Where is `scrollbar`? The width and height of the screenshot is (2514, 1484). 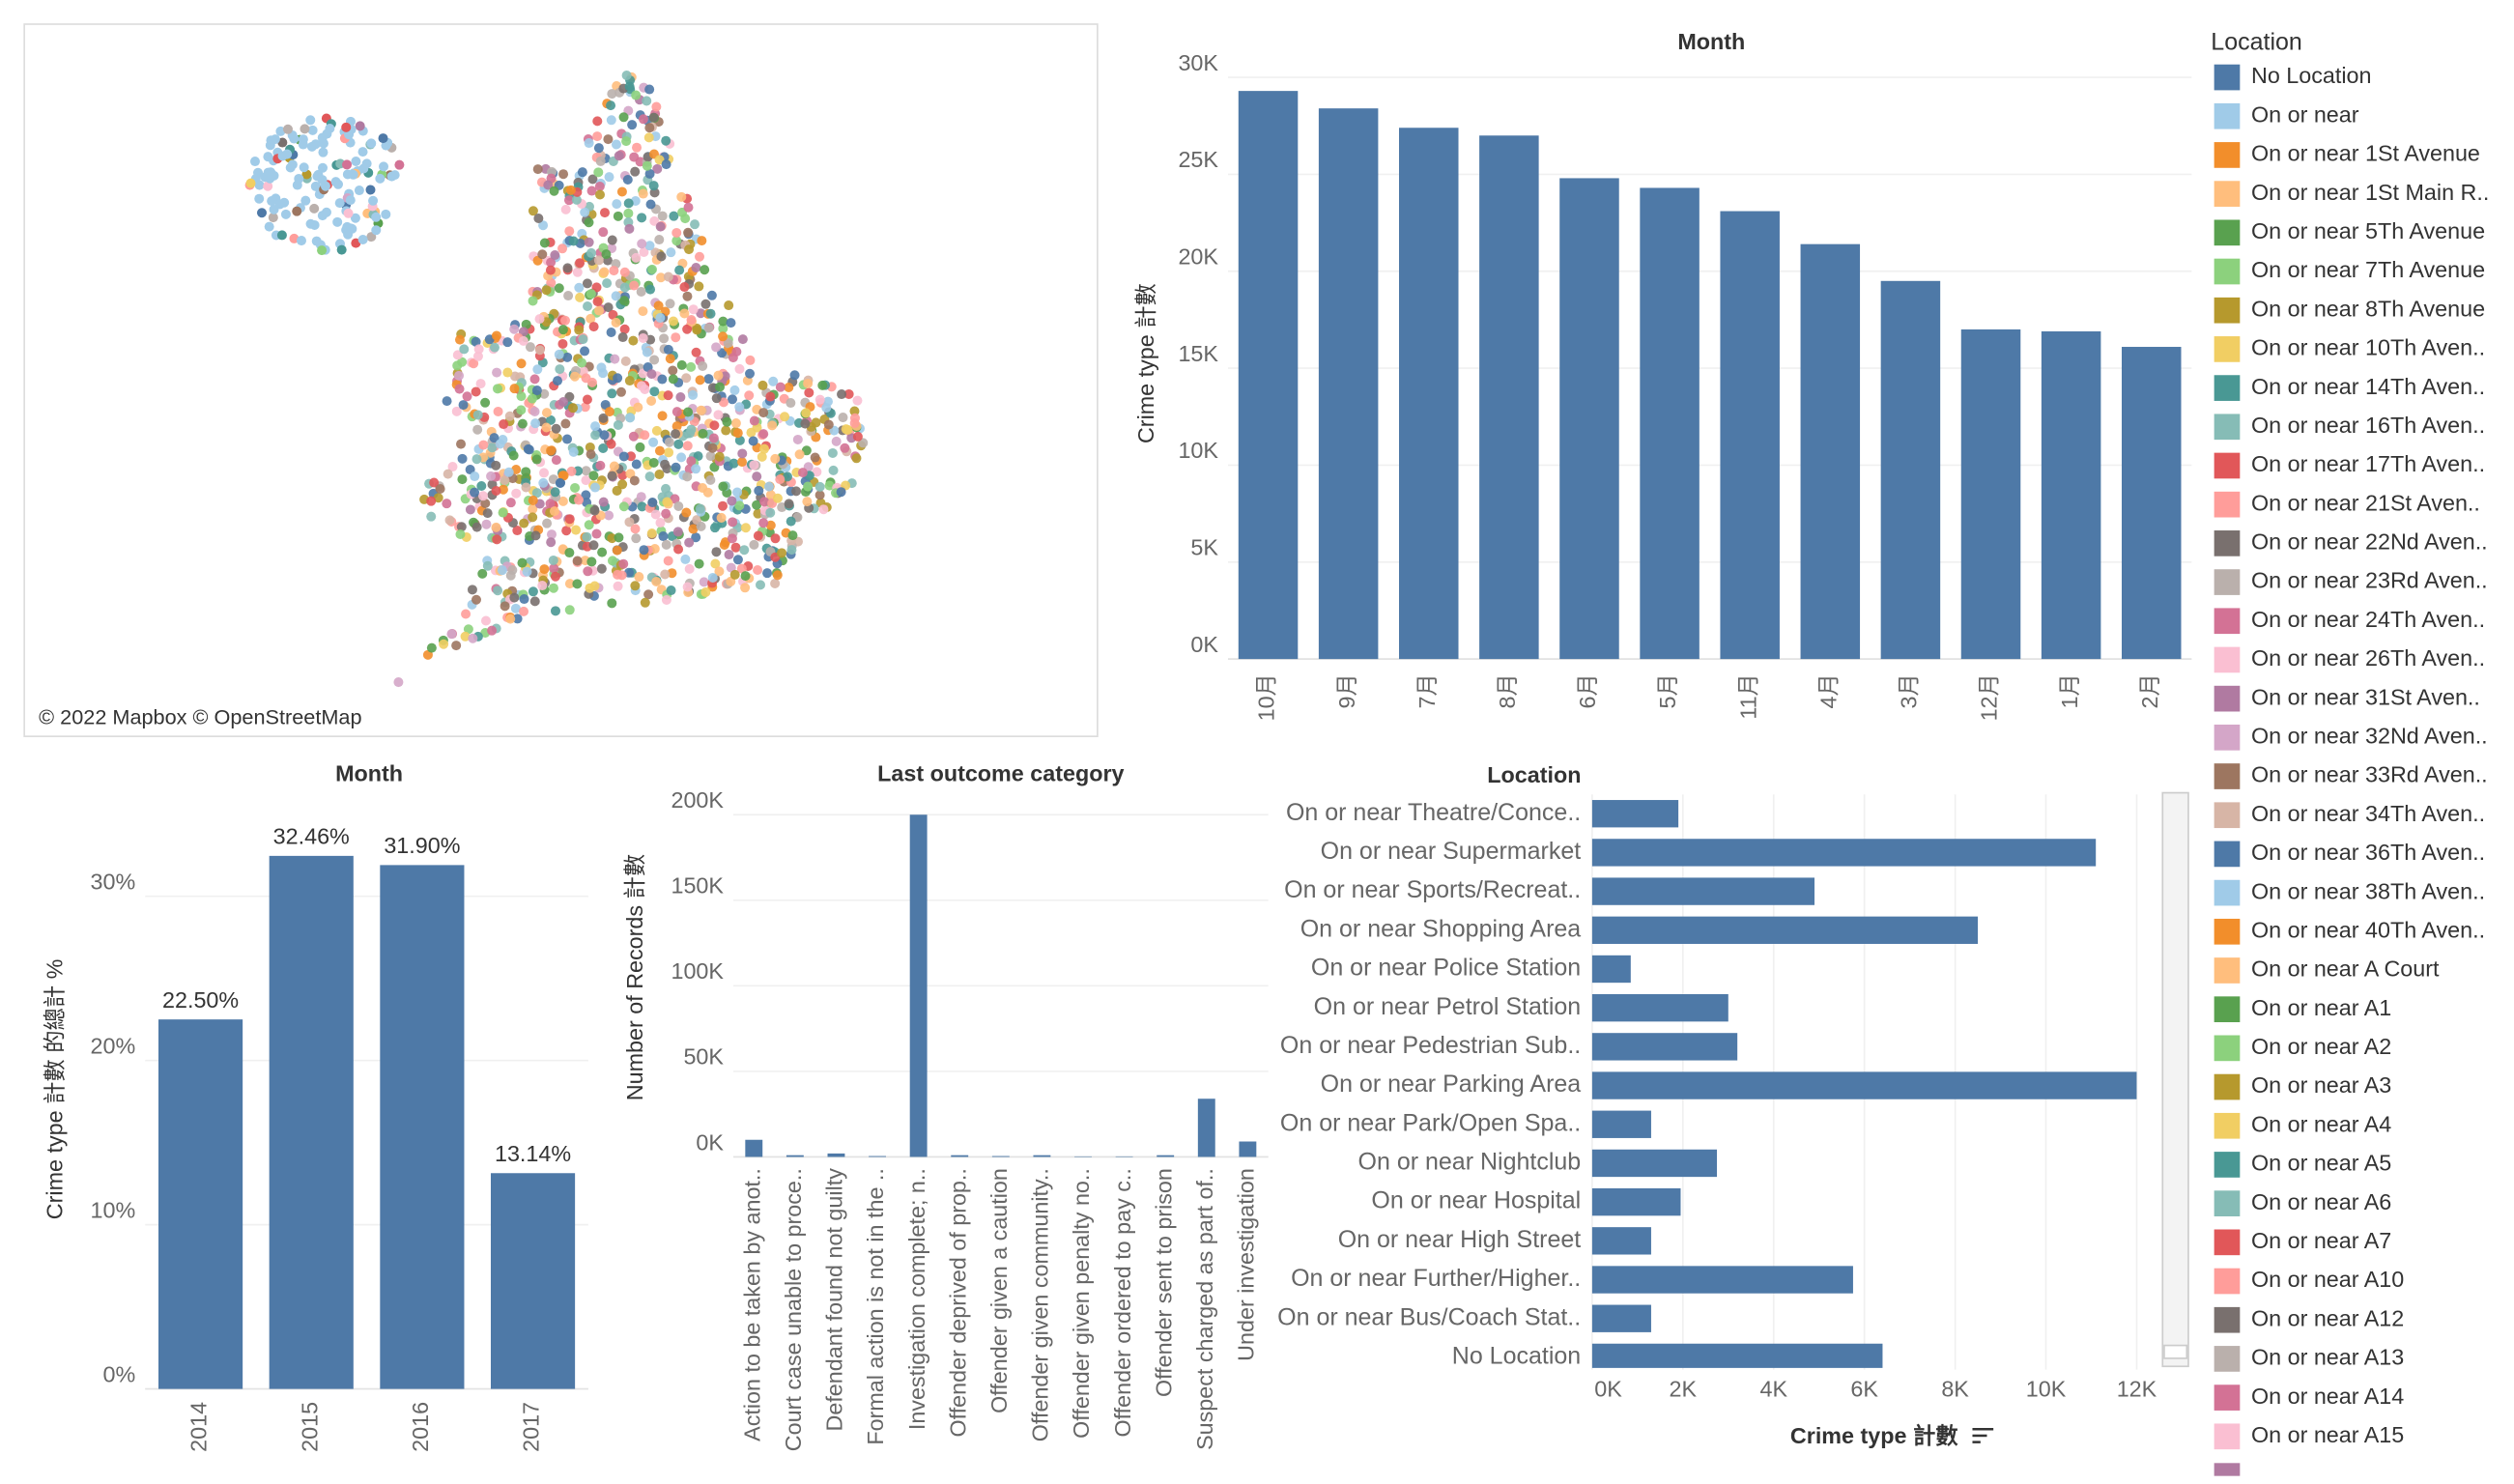 scrollbar is located at coordinates (2175, 1080).